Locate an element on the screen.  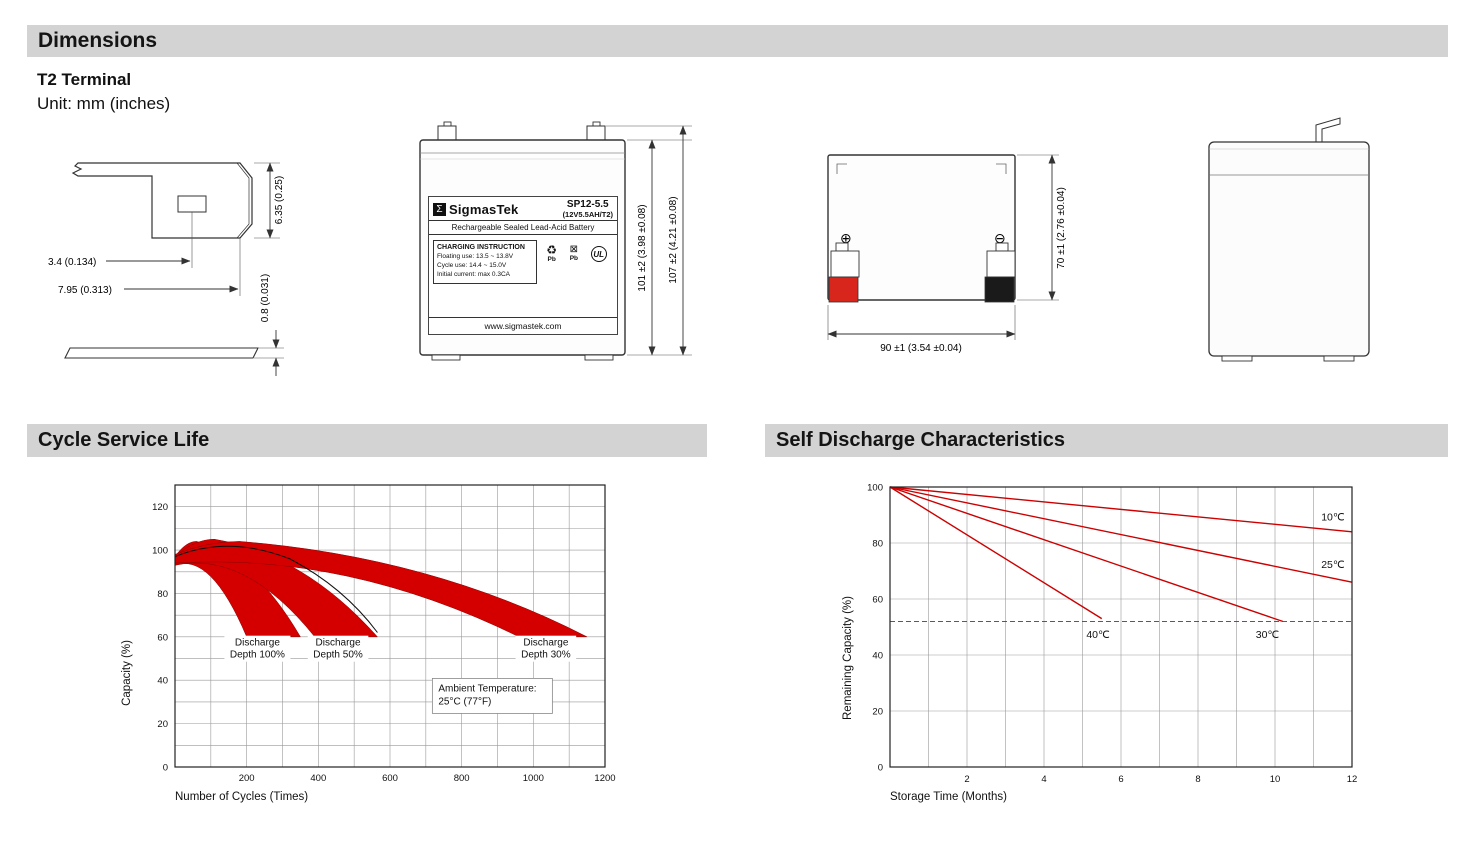
model-spec: (12V5.5AH/T2) is located at coordinates (587, 214).